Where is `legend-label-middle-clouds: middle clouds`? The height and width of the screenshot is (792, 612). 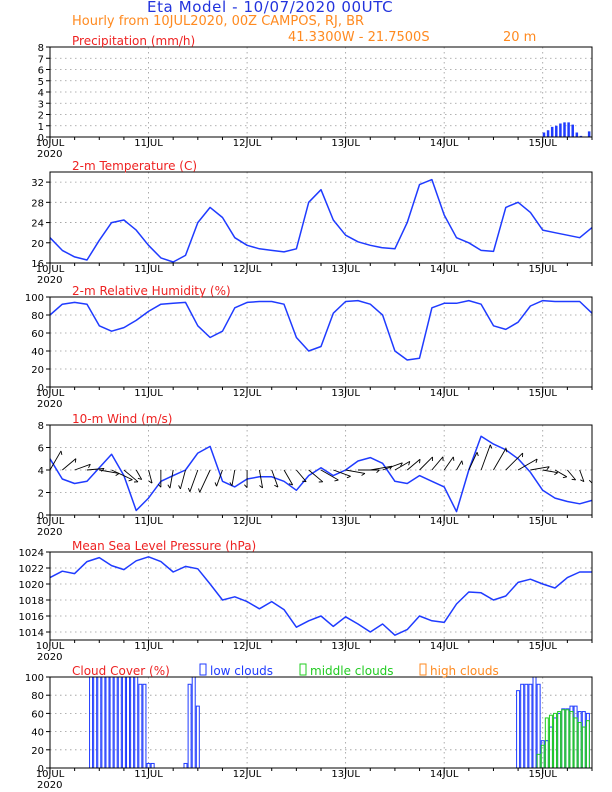 legend-label-middle-clouds: middle clouds is located at coordinates (352, 671).